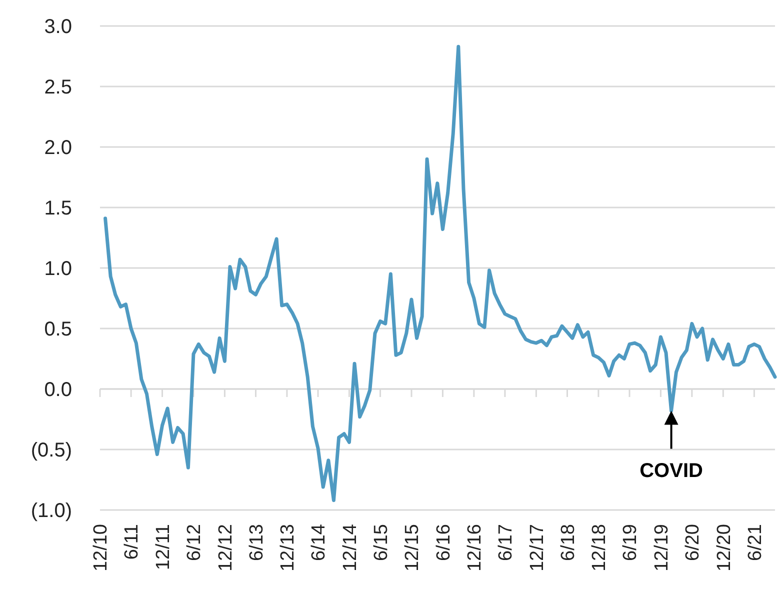  I want to click on x-tick-label: 12/18, so click(599, 548).